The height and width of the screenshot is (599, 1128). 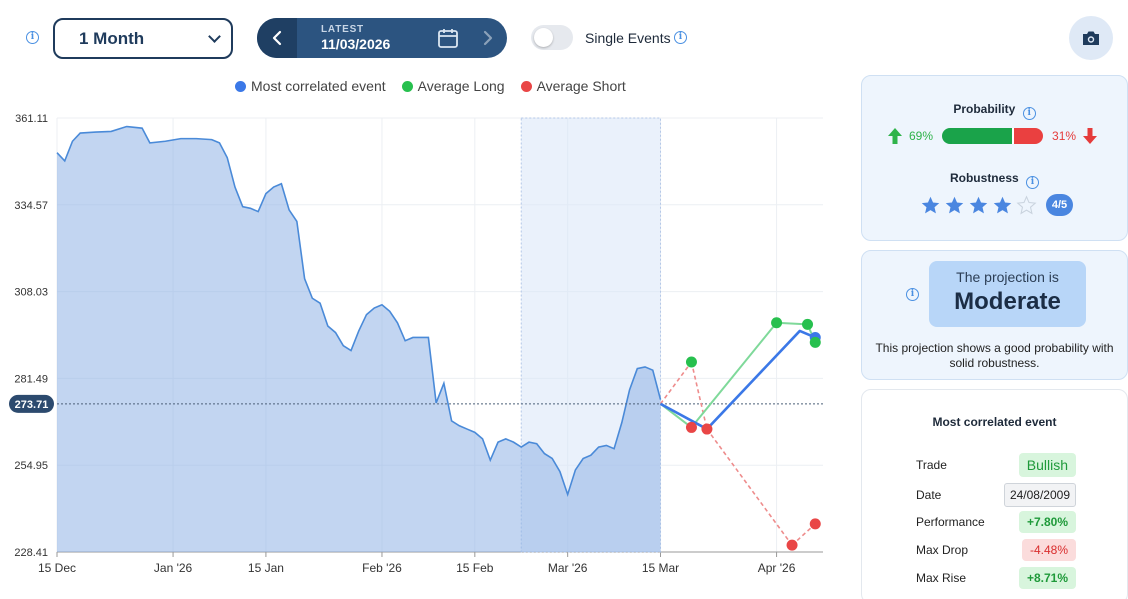 I want to click on most-correlated-line, so click(x=737, y=380).